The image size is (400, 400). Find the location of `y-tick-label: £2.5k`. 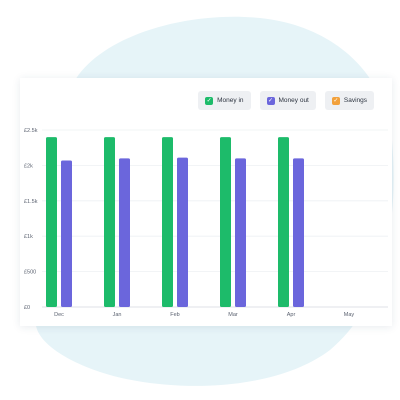

y-tick-label: £2.5k is located at coordinates (31, 131).